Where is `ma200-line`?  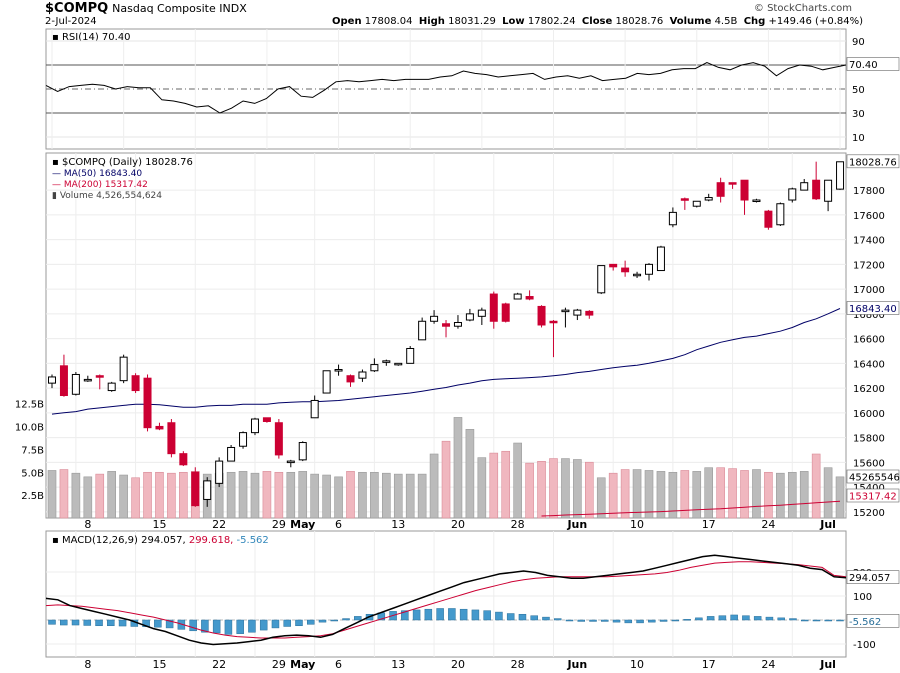 ma200-line is located at coordinates (691, 508).